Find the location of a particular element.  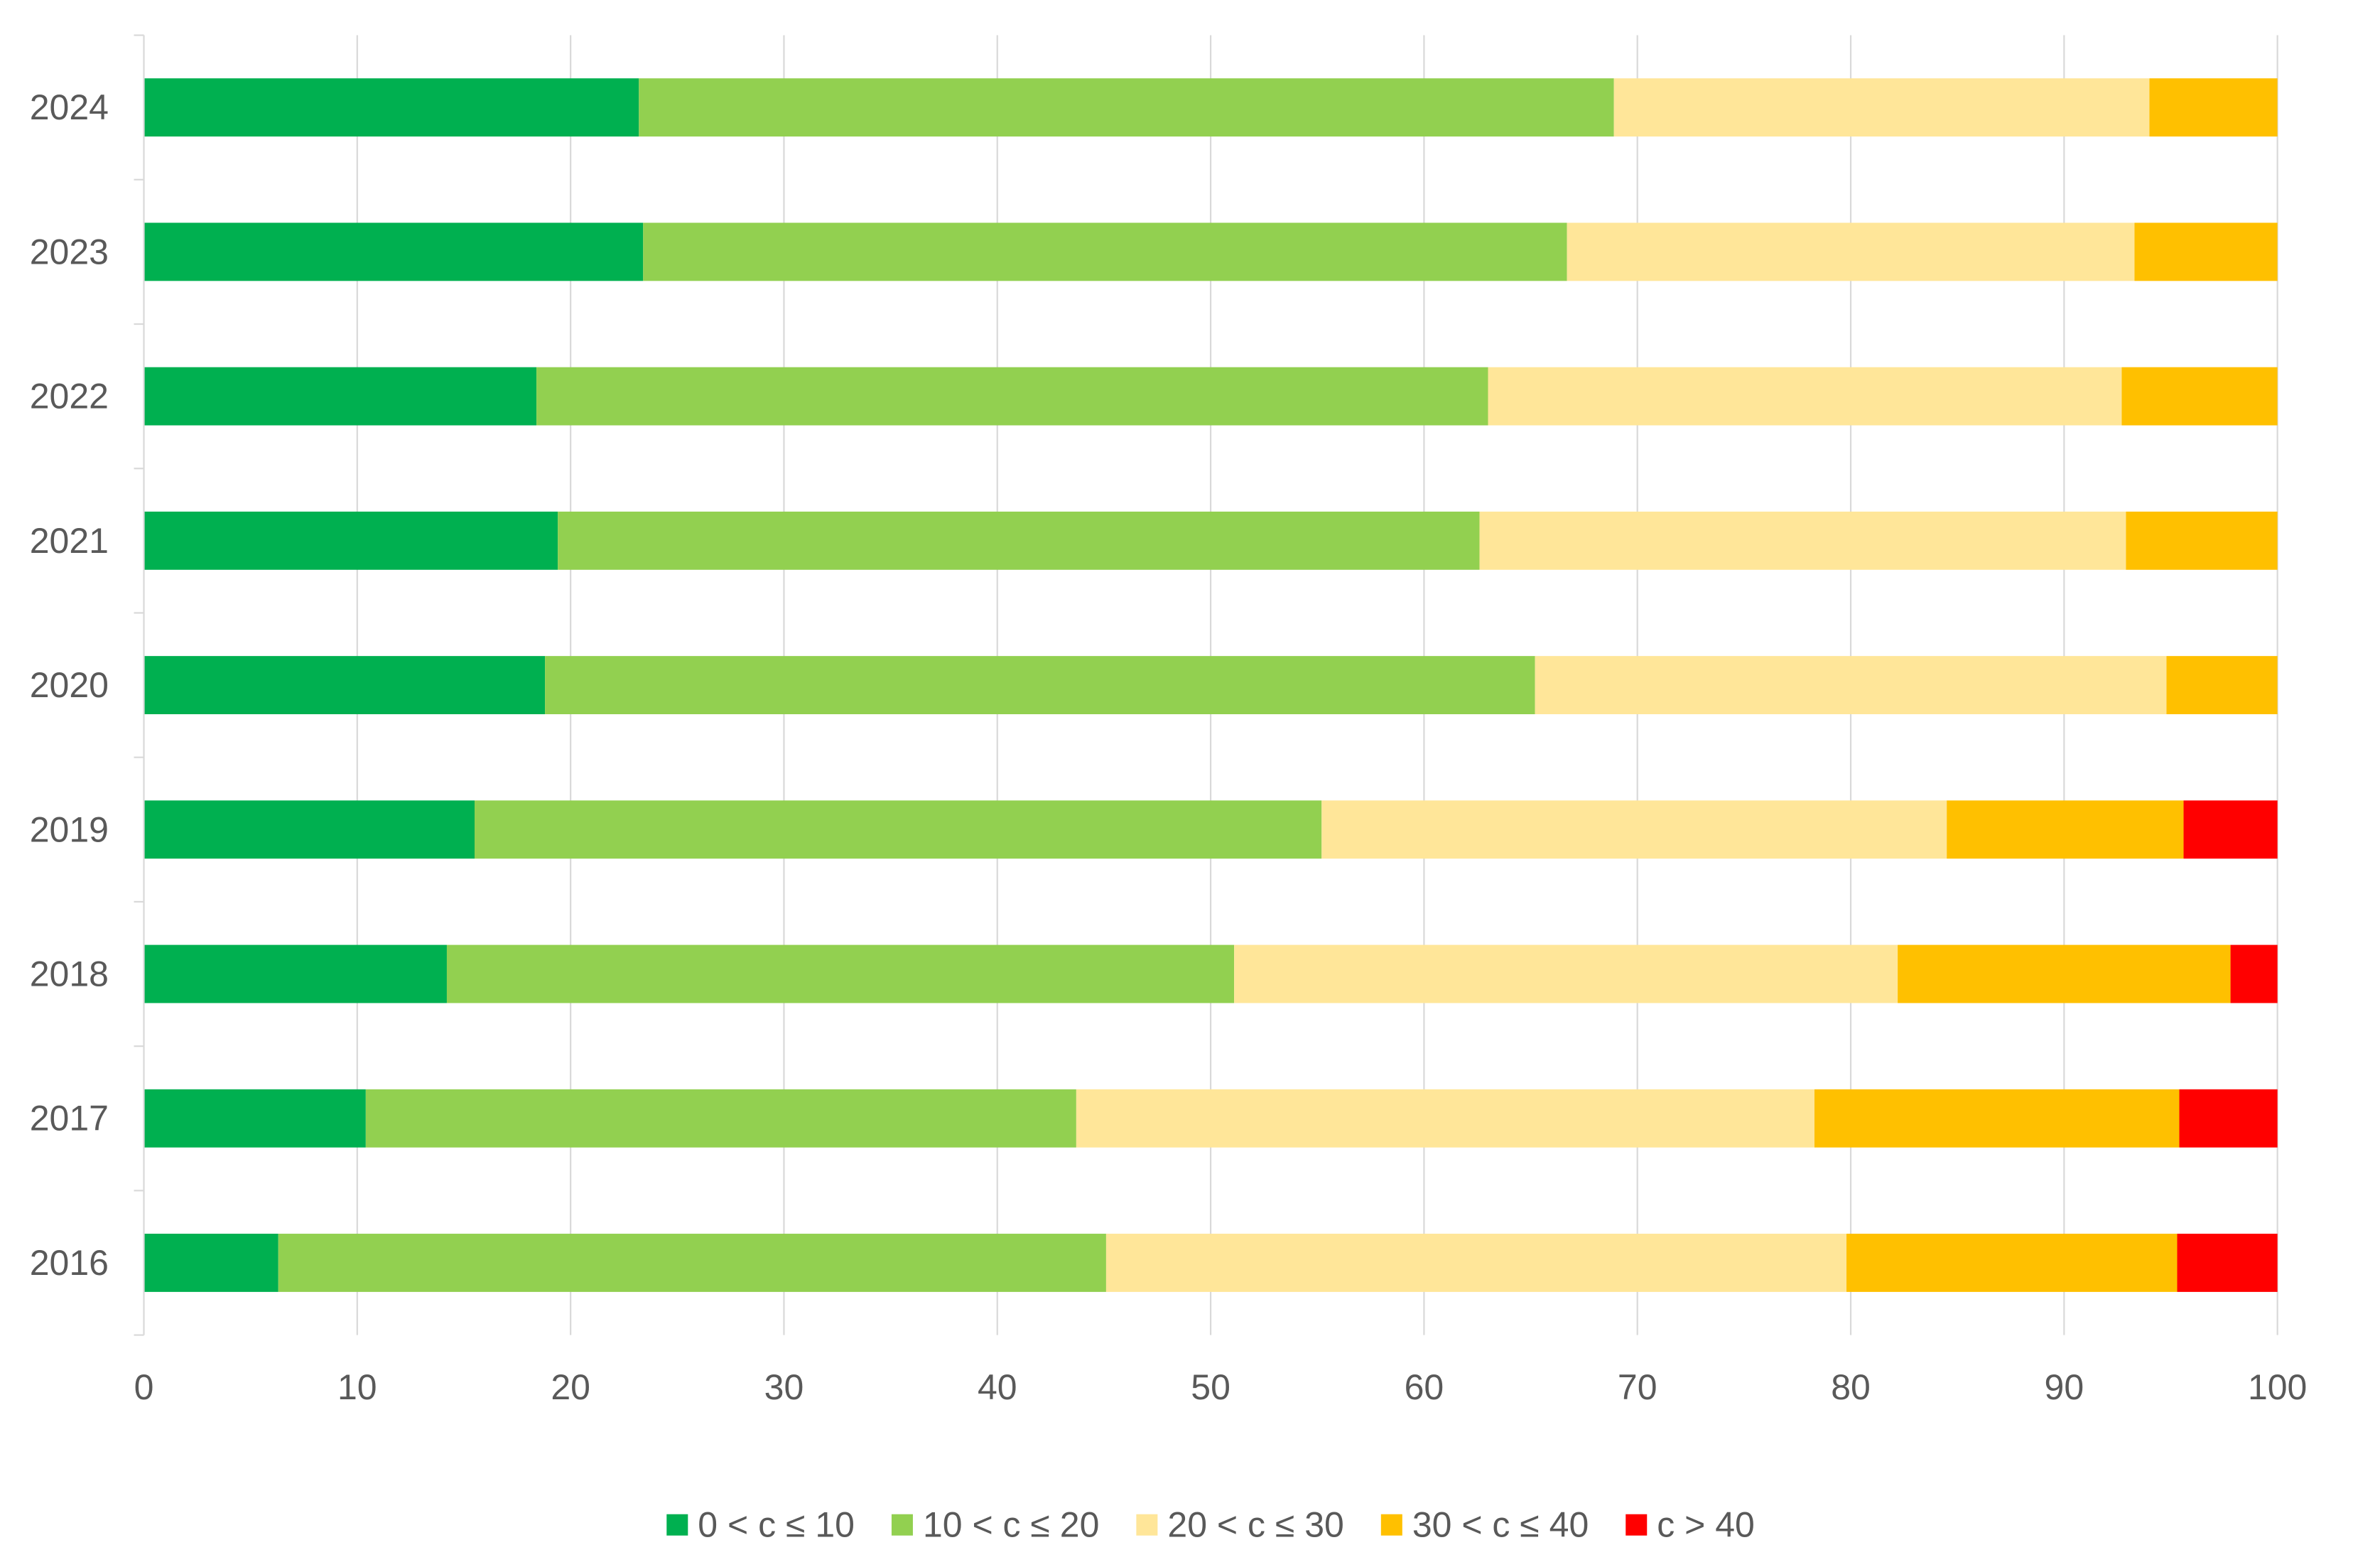

x-tick-label: 100 is located at coordinates (2277, 1387).